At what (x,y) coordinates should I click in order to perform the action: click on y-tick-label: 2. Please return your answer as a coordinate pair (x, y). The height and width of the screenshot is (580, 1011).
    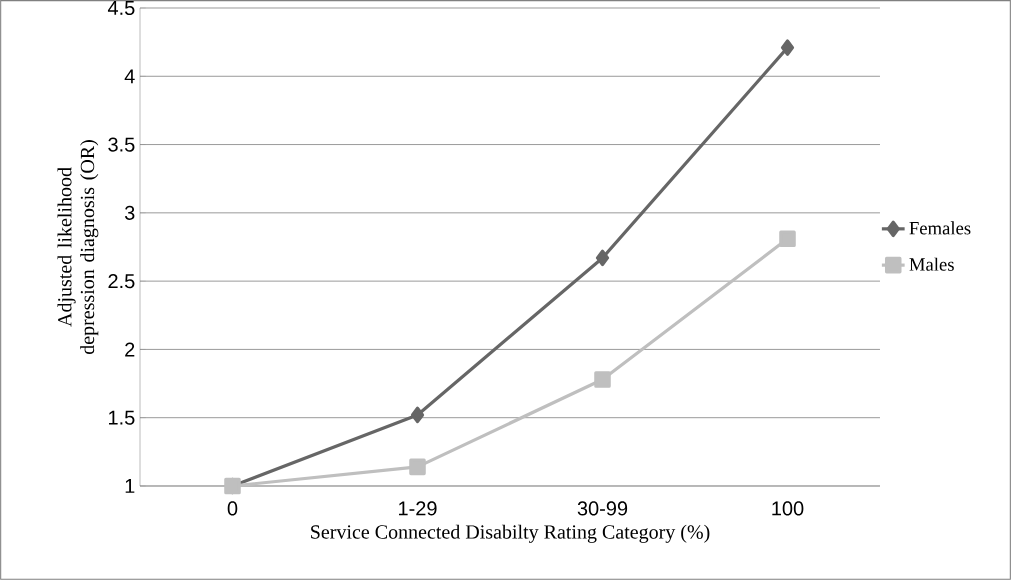
    Looking at the image, I should click on (130, 349).